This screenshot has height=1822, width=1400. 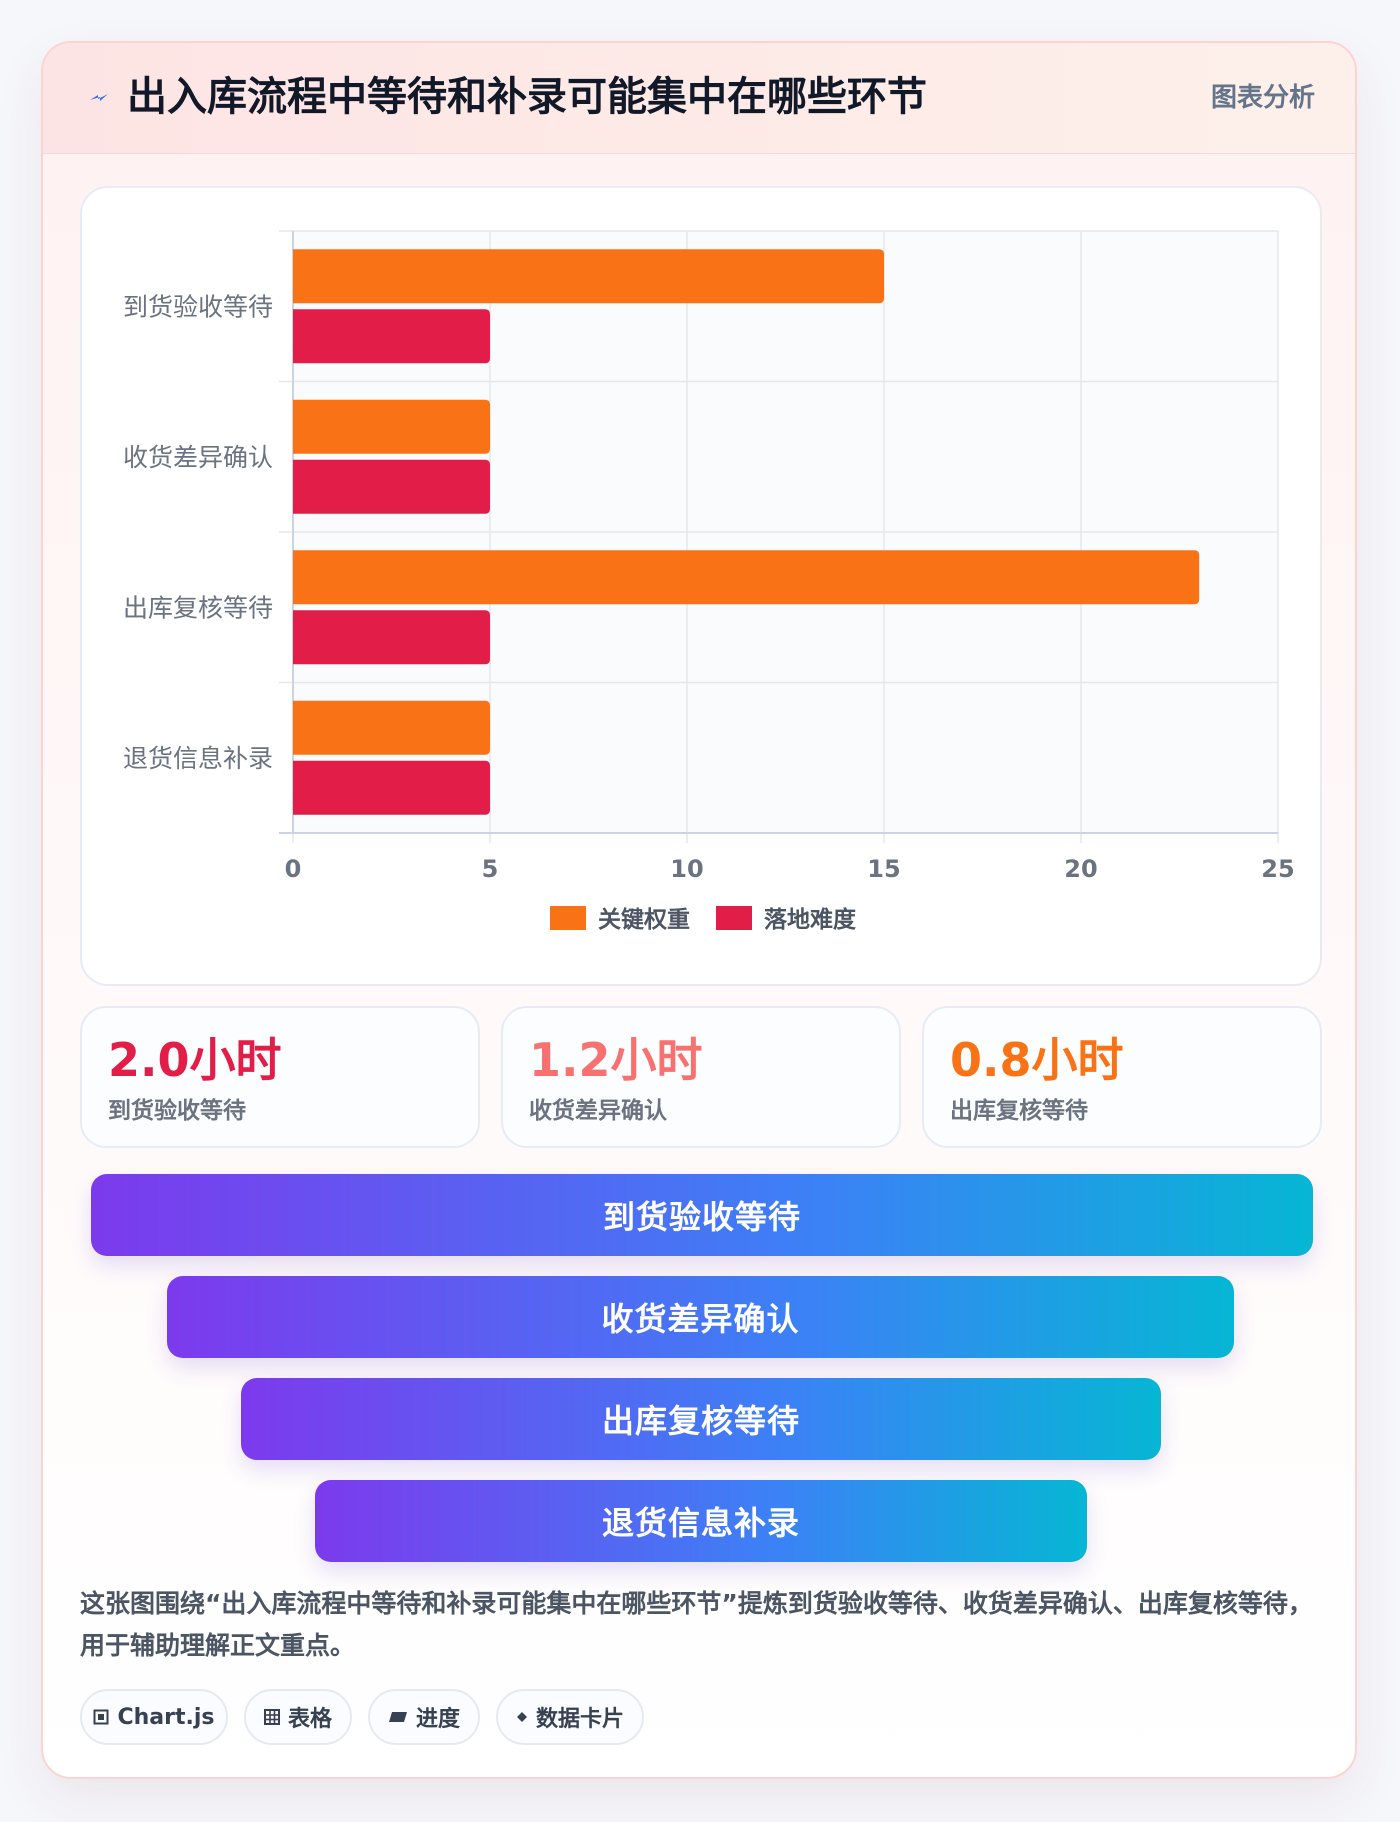 I want to click on stat-card: 0.8小时 出库复核等待, so click(x=1122, y=1077).